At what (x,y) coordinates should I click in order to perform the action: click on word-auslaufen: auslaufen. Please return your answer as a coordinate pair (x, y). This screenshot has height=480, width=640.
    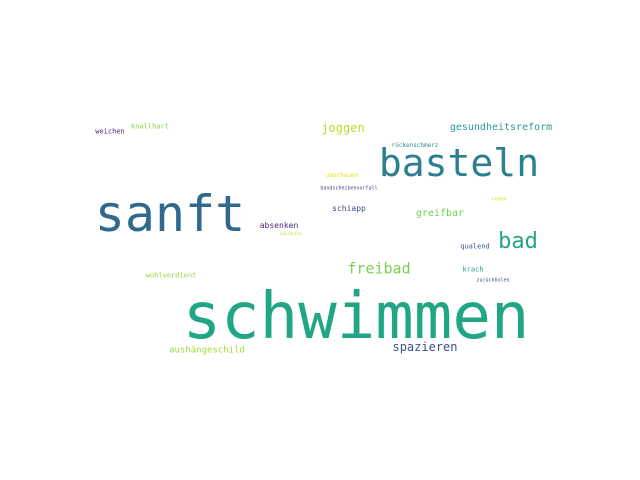
    Looking at the image, I should click on (291, 233).